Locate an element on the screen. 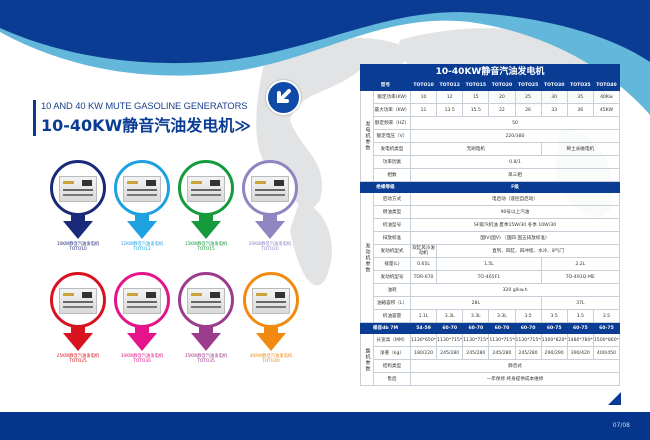 This screenshot has width=650, height=440. table-cell: 1.5L is located at coordinates (489, 264).